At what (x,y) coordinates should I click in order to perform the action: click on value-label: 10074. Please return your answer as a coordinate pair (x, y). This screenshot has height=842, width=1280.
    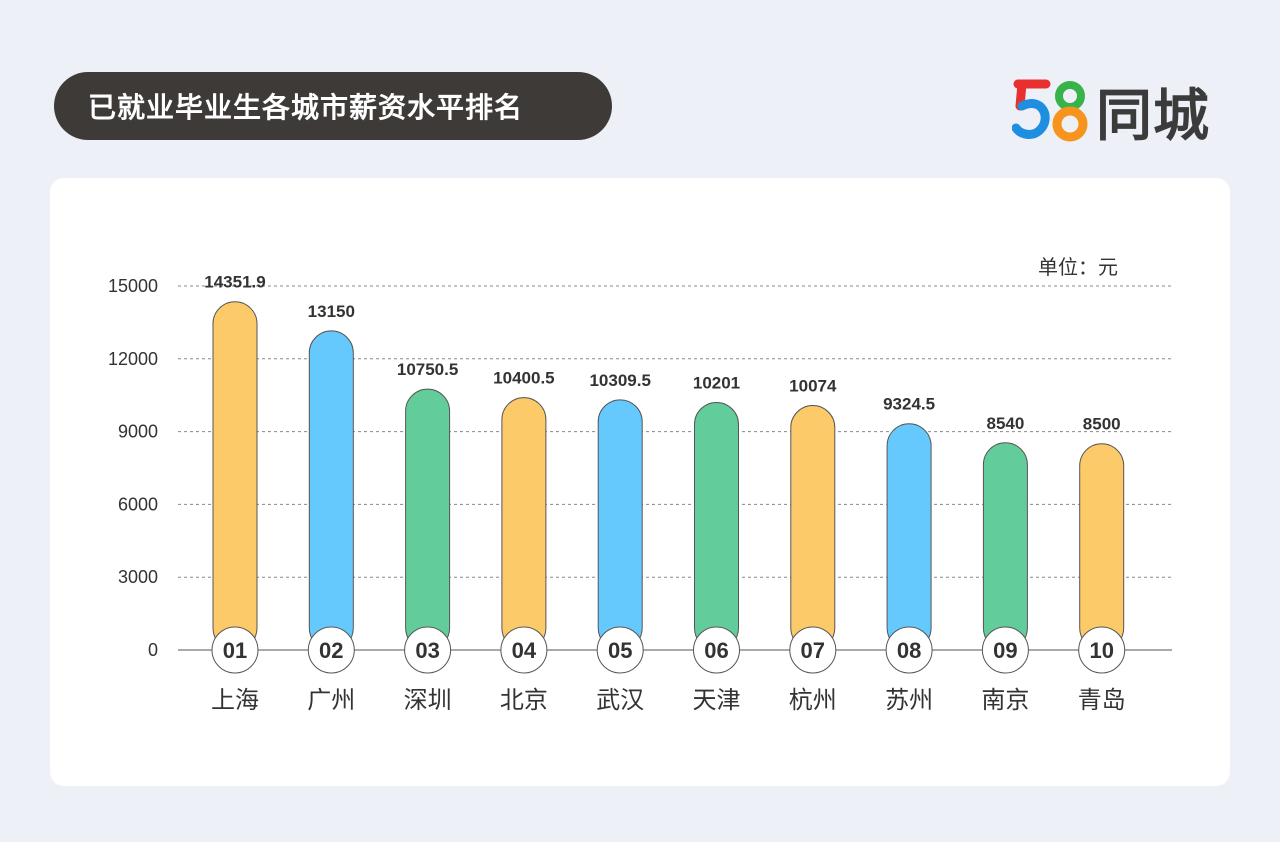
    Looking at the image, I should click on (813, 386).